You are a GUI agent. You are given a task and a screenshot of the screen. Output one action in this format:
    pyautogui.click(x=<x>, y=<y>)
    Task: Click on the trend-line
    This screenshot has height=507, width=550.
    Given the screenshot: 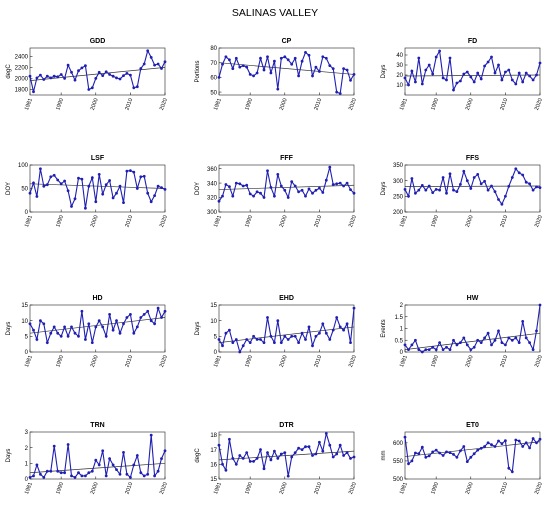 What is the action you would take?
    pyautogui.click(x=472, y=75)
    